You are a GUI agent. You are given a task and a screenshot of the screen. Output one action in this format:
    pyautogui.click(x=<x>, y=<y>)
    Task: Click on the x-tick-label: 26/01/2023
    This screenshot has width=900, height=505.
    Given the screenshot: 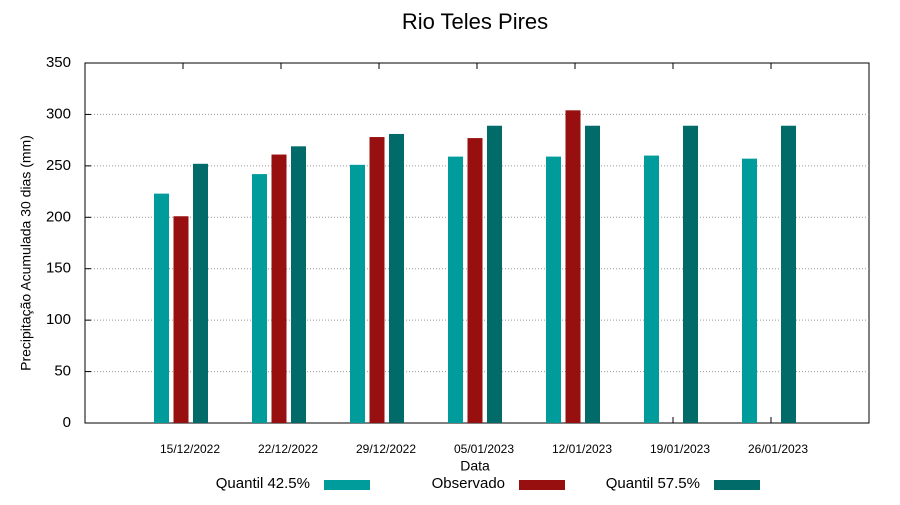 What is the action you would take?
    pyautogui.click(x=778, y=449)
    